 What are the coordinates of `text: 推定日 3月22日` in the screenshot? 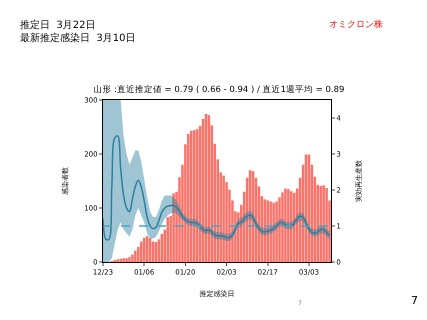 It's located at (58, 25).